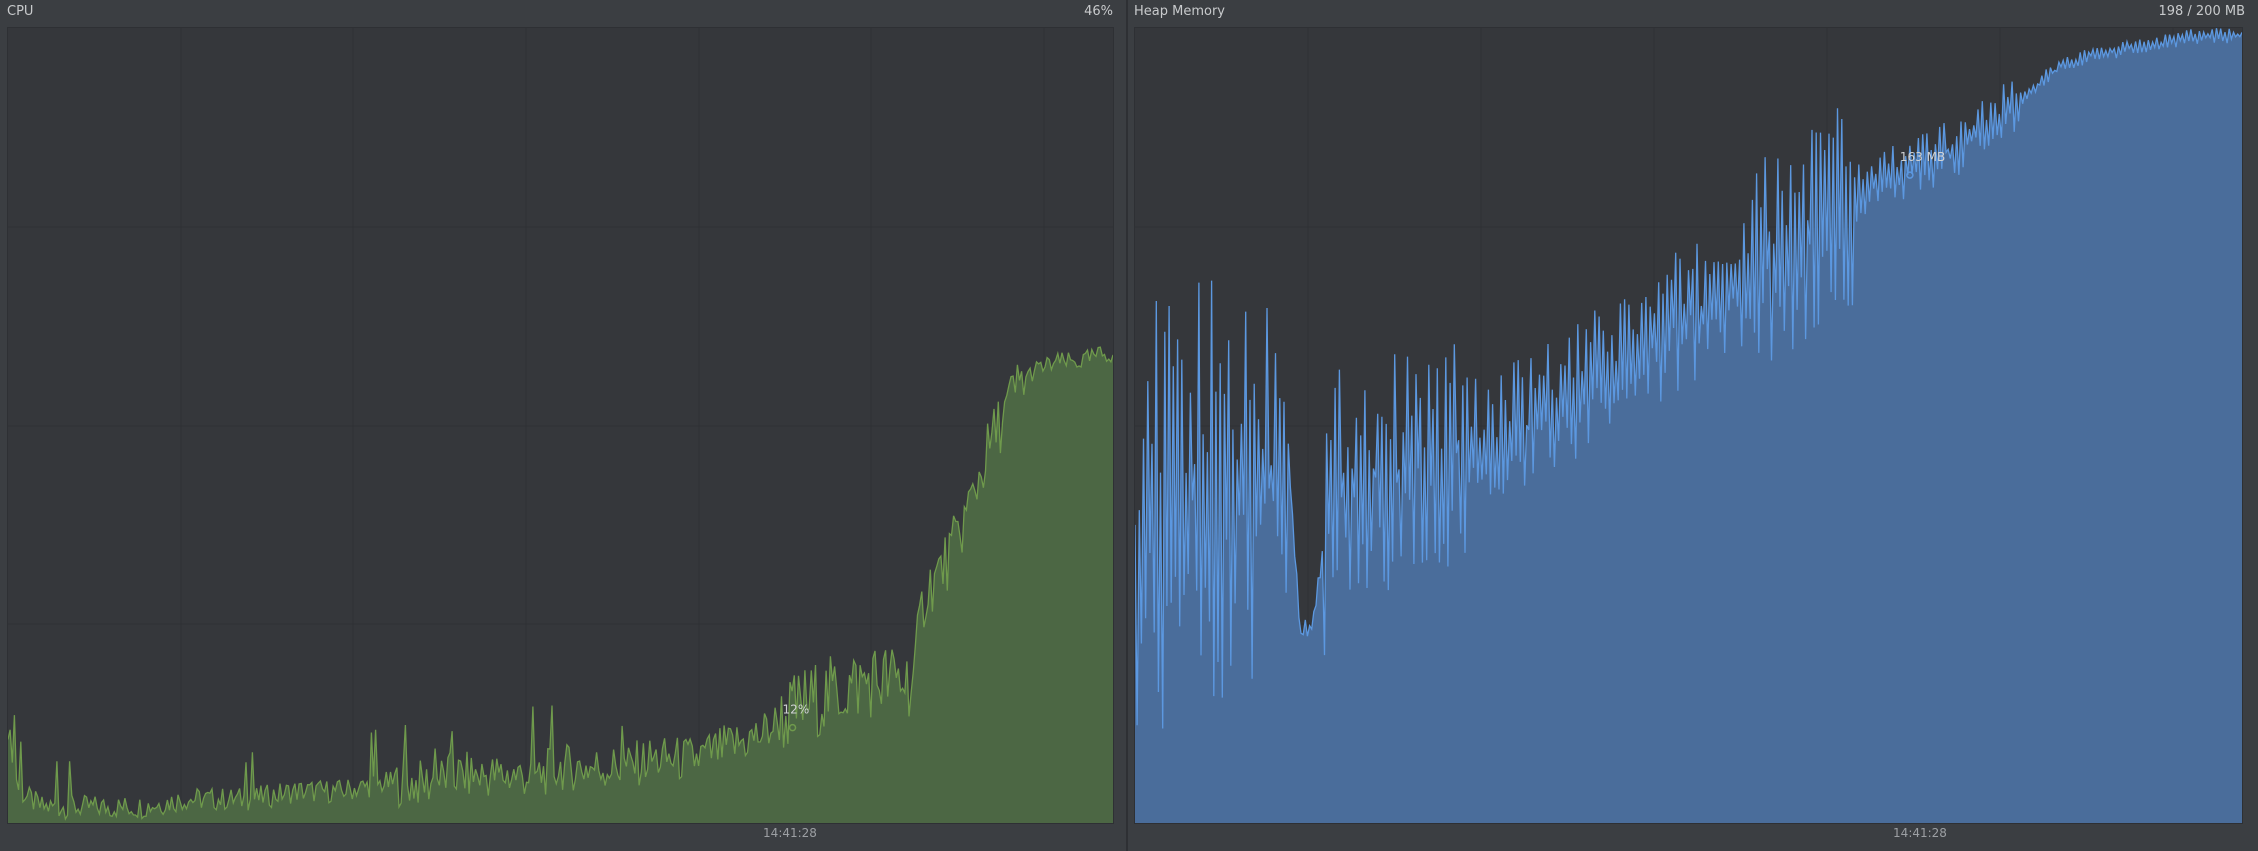  Describe the element at coordinates (1179, 11) in the screenshot. I see `memory-title: Heap Memory` at that location.